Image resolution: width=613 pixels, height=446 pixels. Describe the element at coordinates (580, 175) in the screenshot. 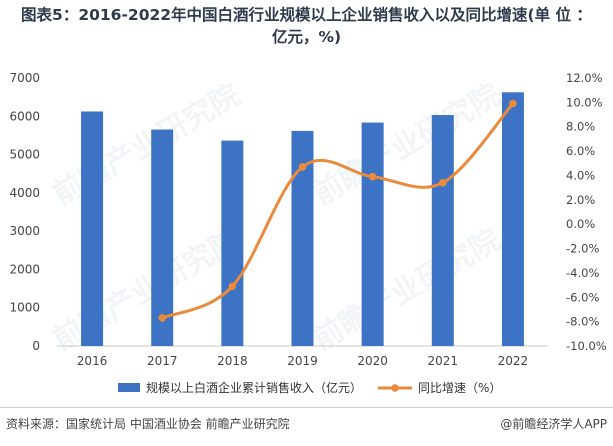

I see `y-right-tick-label: 4.0%` at that location.